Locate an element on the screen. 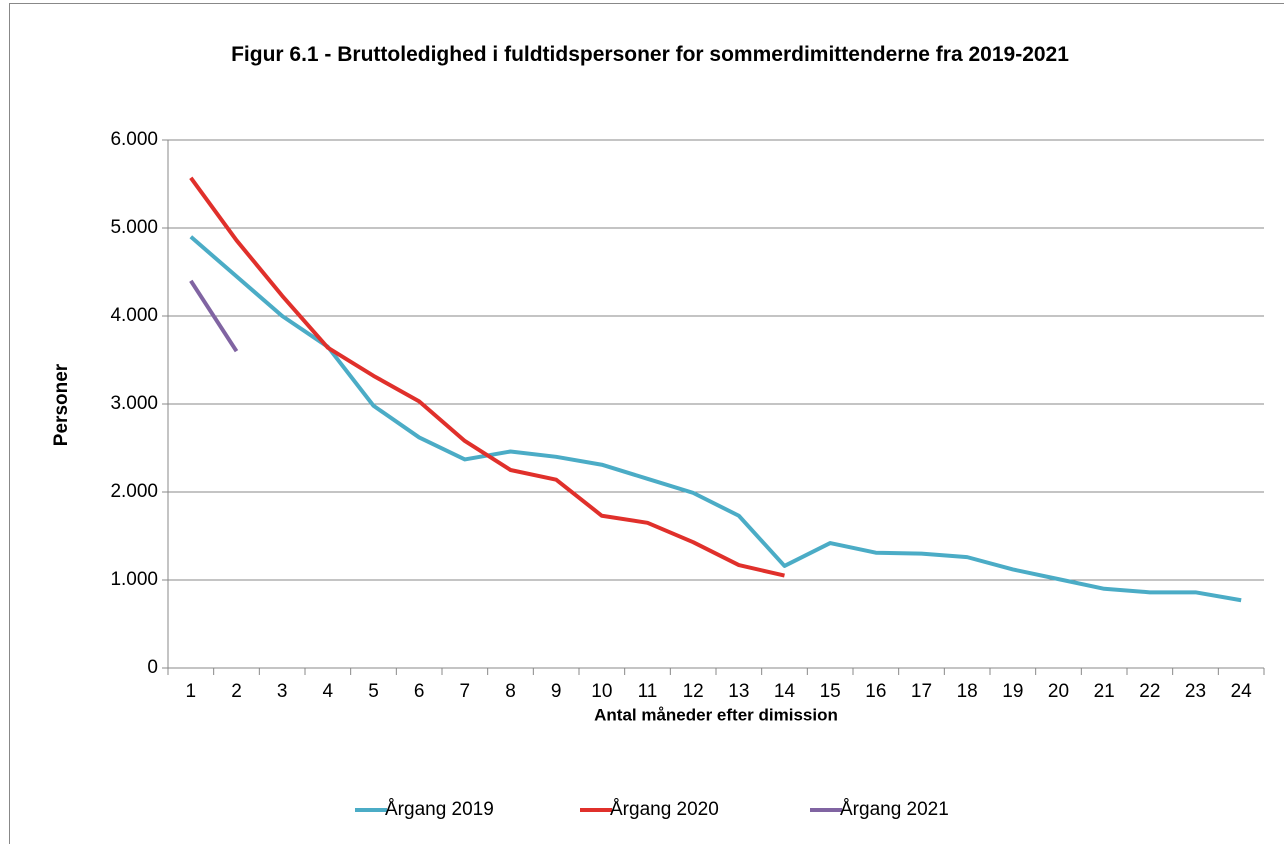  x-tick-label: 9 is located at coordinates (556, 691).